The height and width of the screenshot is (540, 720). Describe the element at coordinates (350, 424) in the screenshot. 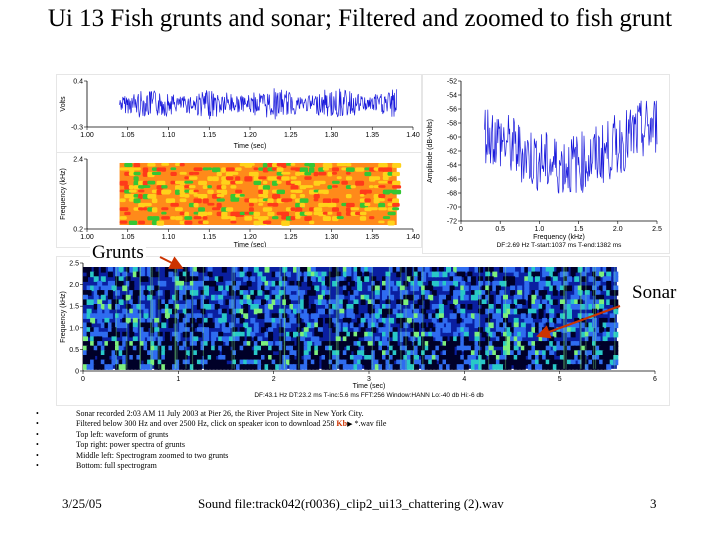

I see `speaker-icon: ▶` at that location.